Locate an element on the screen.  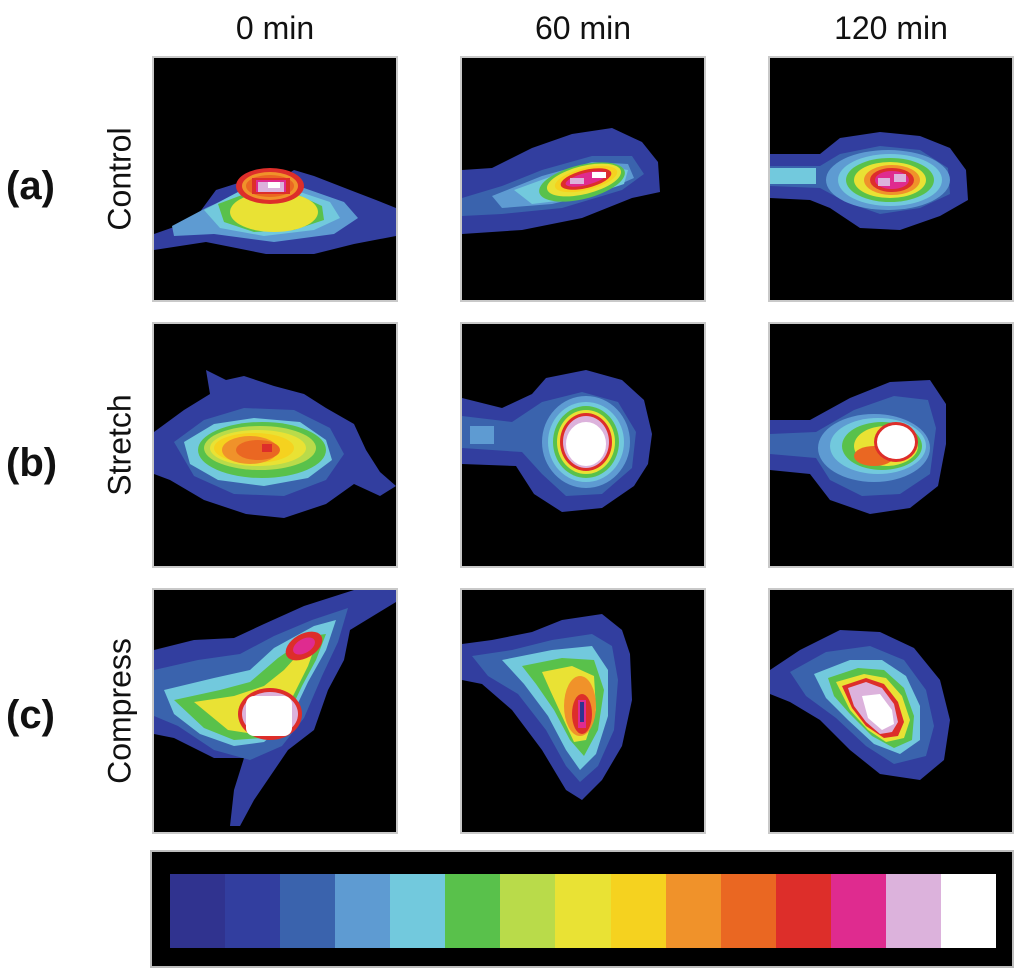
heatmap-stretch-0min is located at coordinates (275, 445).